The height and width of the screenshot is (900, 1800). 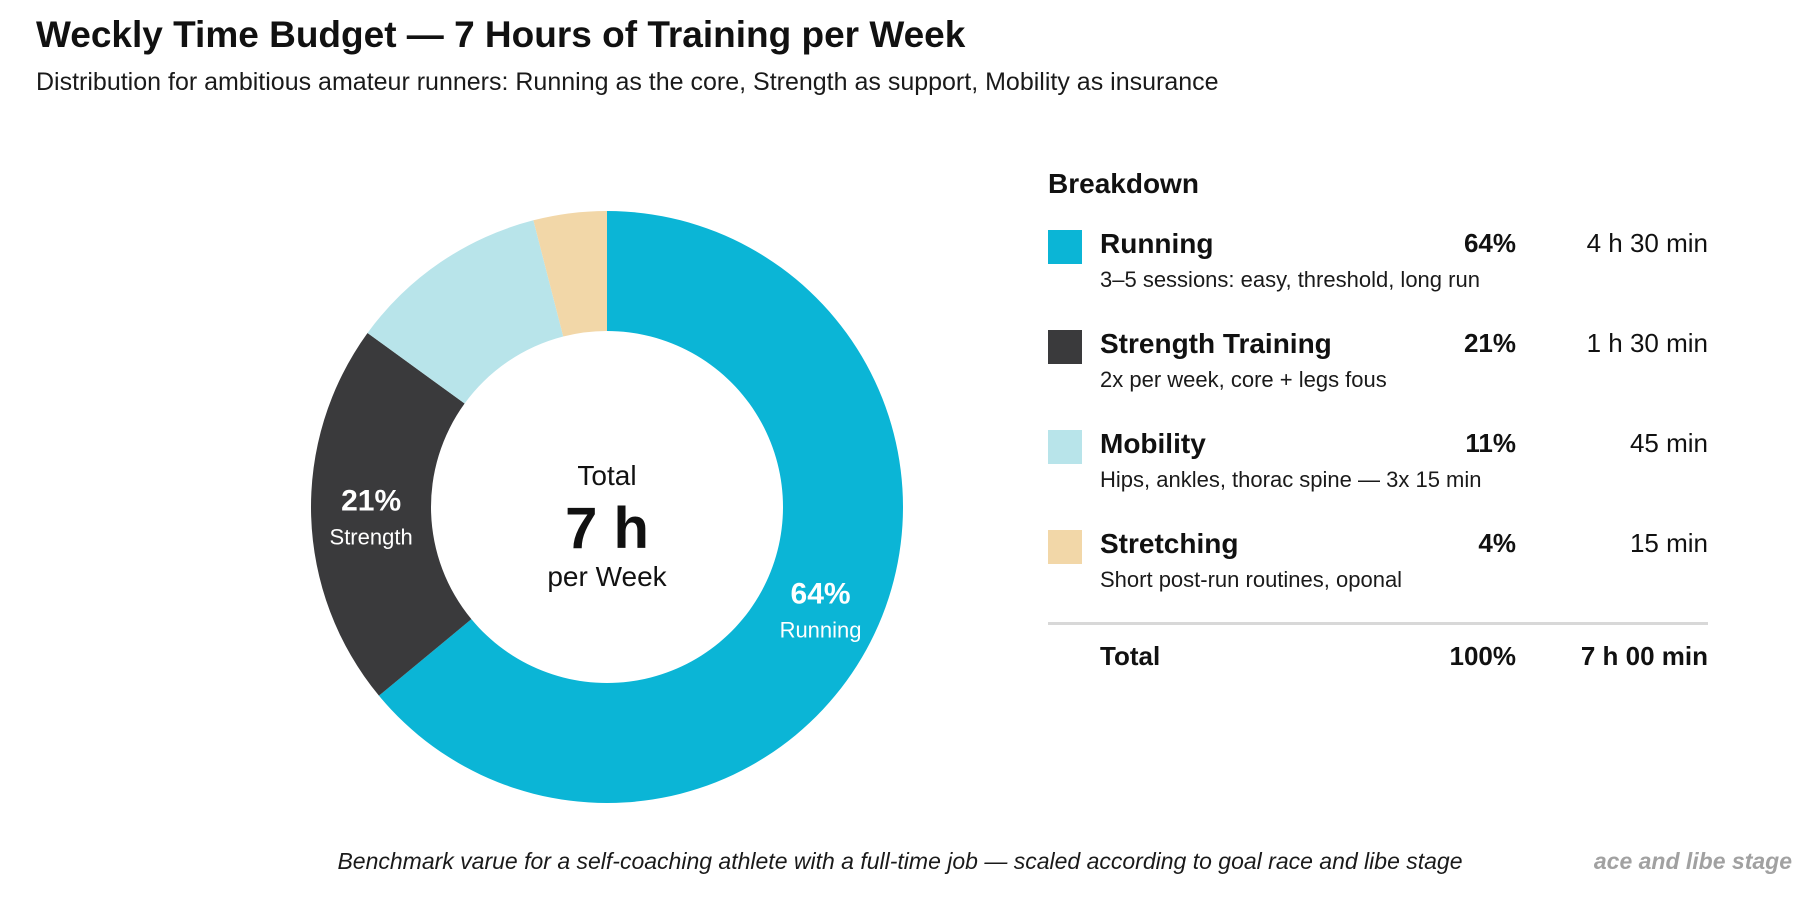 What do you see at coordinates (1065, 547) in the screenshot?
I see `legend-swatch-stretching` at bounding box center [1065, 547].